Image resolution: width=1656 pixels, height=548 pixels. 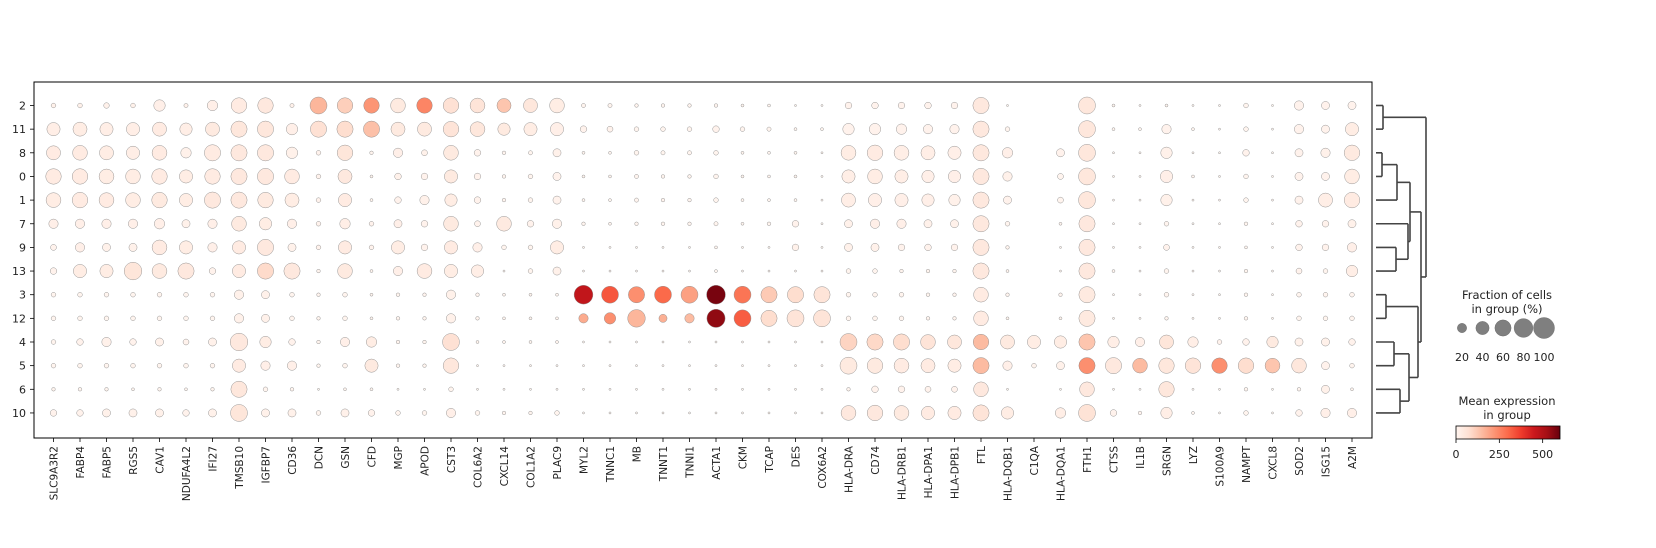 What do you see at coordinates (1035, 460) in the screenshot?
I see `x-tick-label: C1QA` at bounding box center [1035, 460].